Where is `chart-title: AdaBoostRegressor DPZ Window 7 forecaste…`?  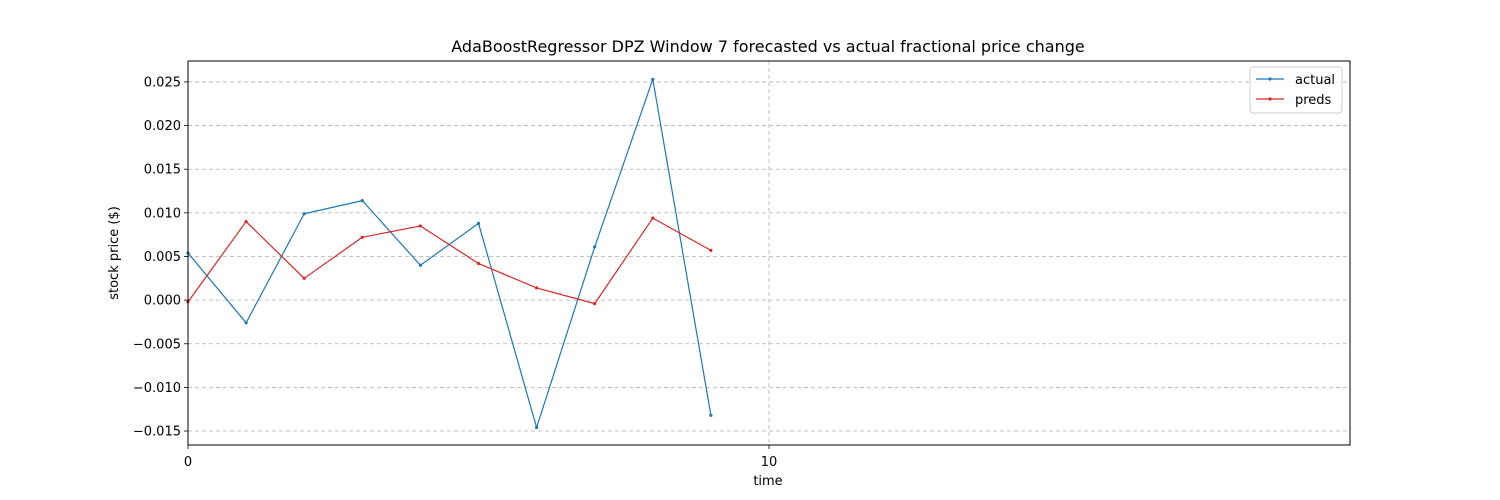 chart-title: AdaBoostRegressor DPZ Window 7 forecaste… is located at coordinates (767, 46).